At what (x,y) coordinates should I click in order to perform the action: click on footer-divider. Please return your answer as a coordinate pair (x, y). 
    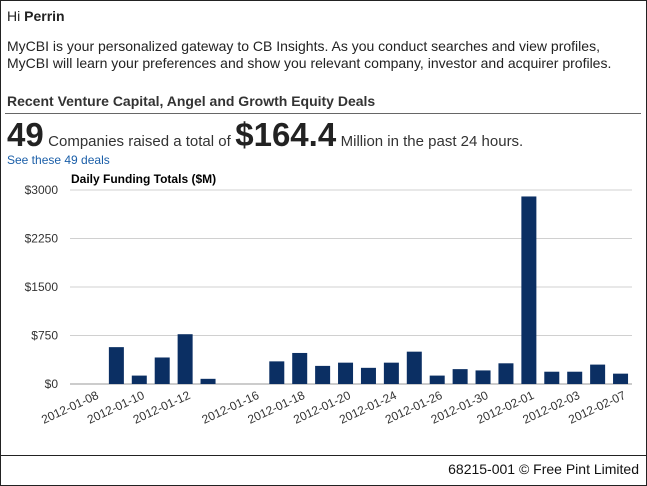
    Looking at the image, I should click on (323, 455).